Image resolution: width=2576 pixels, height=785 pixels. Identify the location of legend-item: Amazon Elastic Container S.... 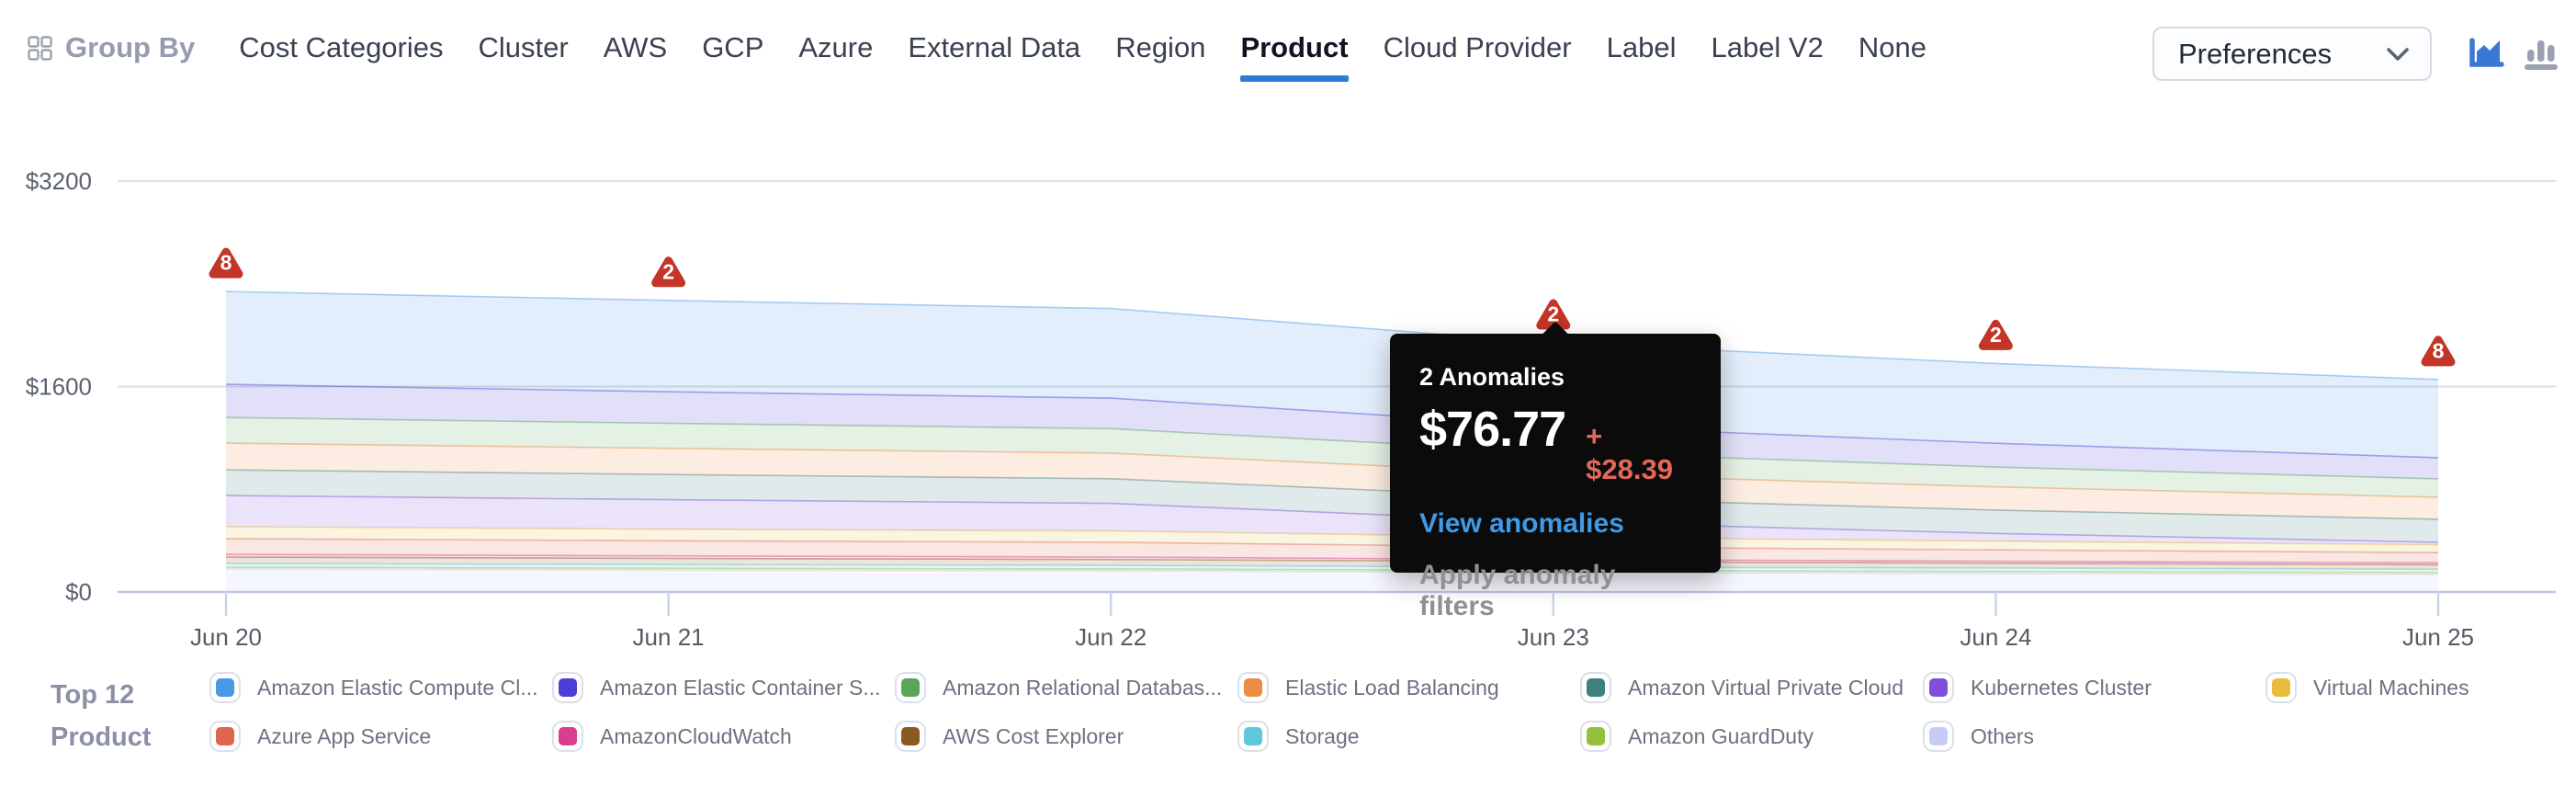
(723, 687).